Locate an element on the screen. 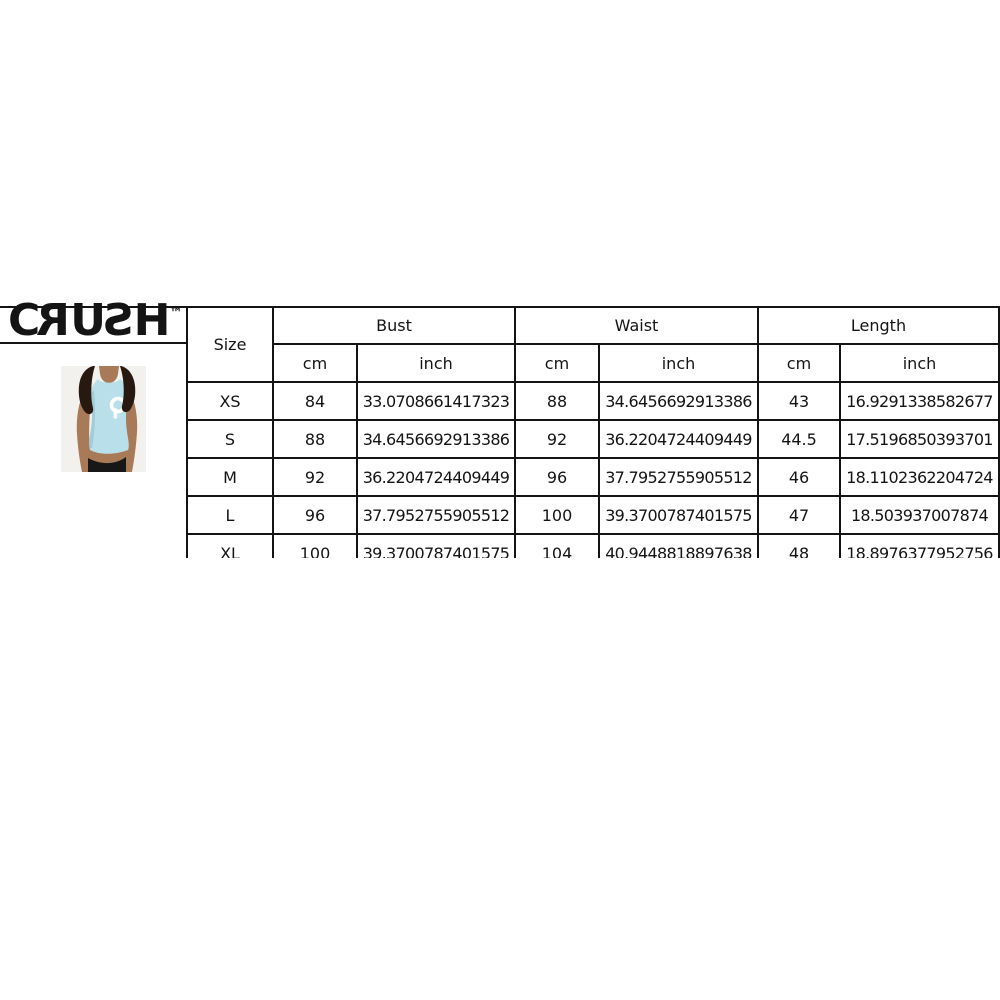  size-cell: M is located at coordinates (230, 477).